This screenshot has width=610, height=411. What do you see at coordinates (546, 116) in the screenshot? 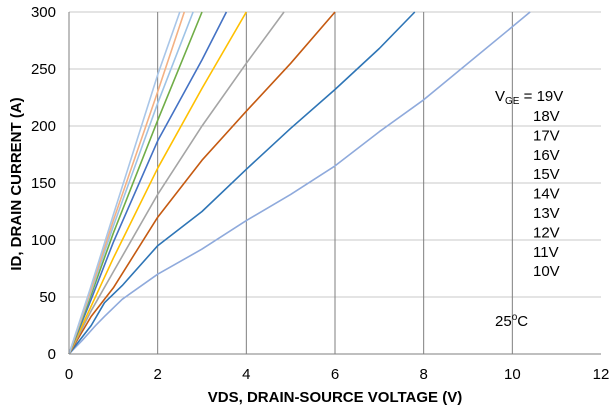
I see `legend-label: 18V` at bounding box center [546, 116].